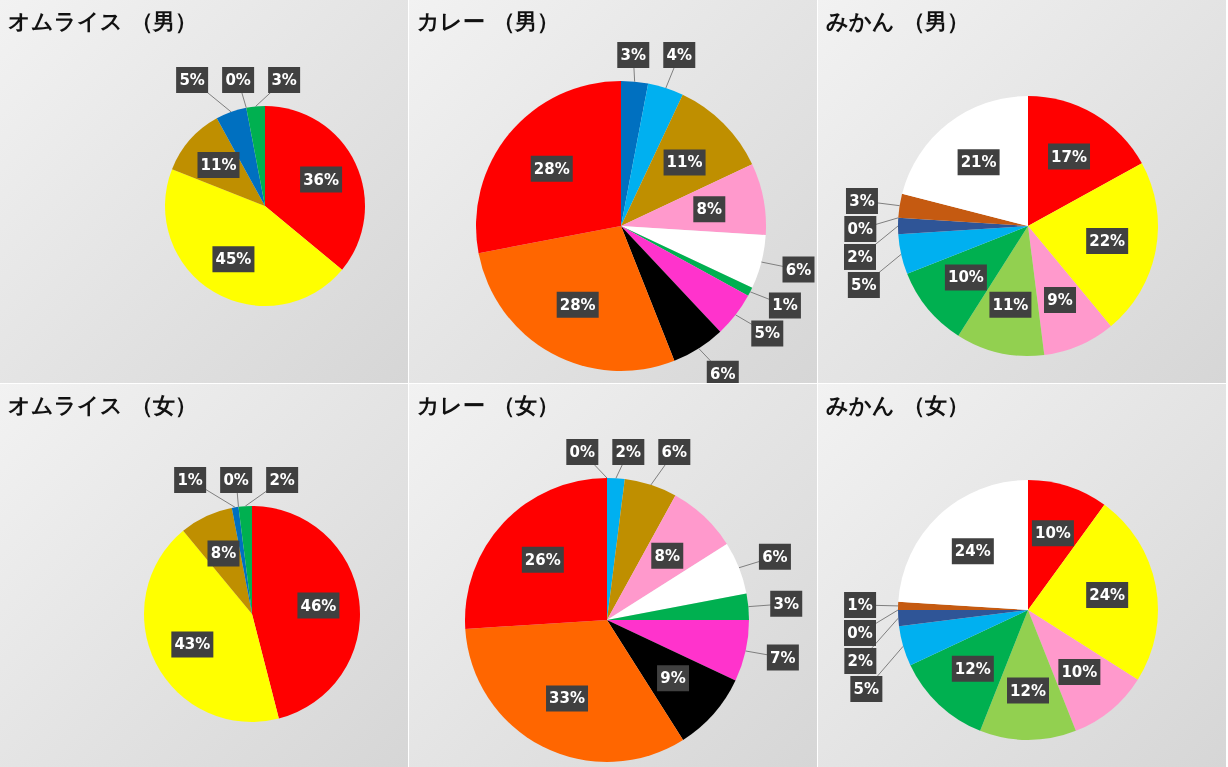  Describe the element at coordinates (783, 657) in the screenshot. I see `data-label: 7%` at that location.